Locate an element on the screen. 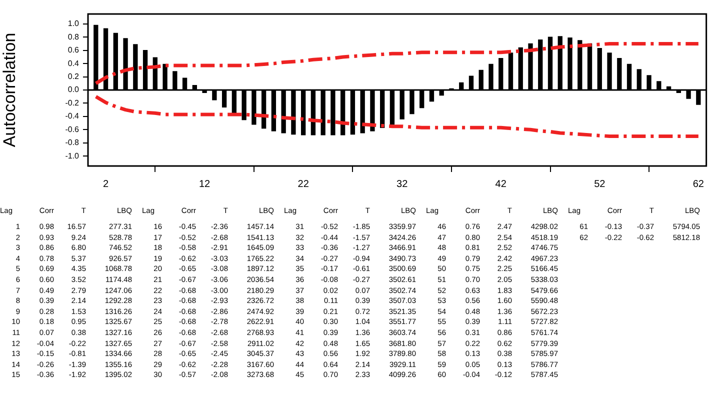  x-tick-label: 2 is located at coordinates (106, 184).